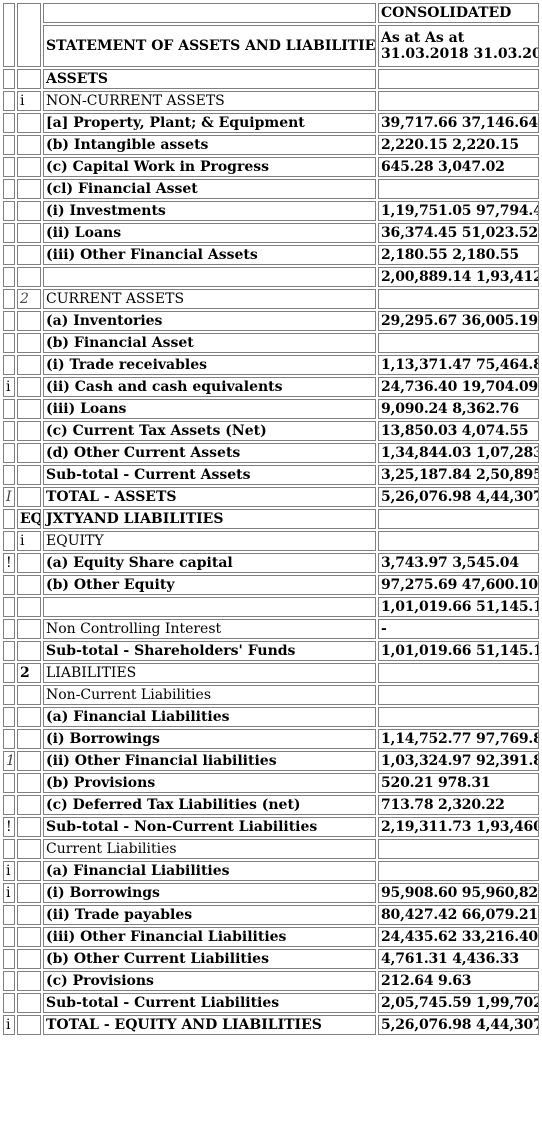  I want to click on period-header: As at As at 31.03.2018 31.03.2017, so click(458, 46).